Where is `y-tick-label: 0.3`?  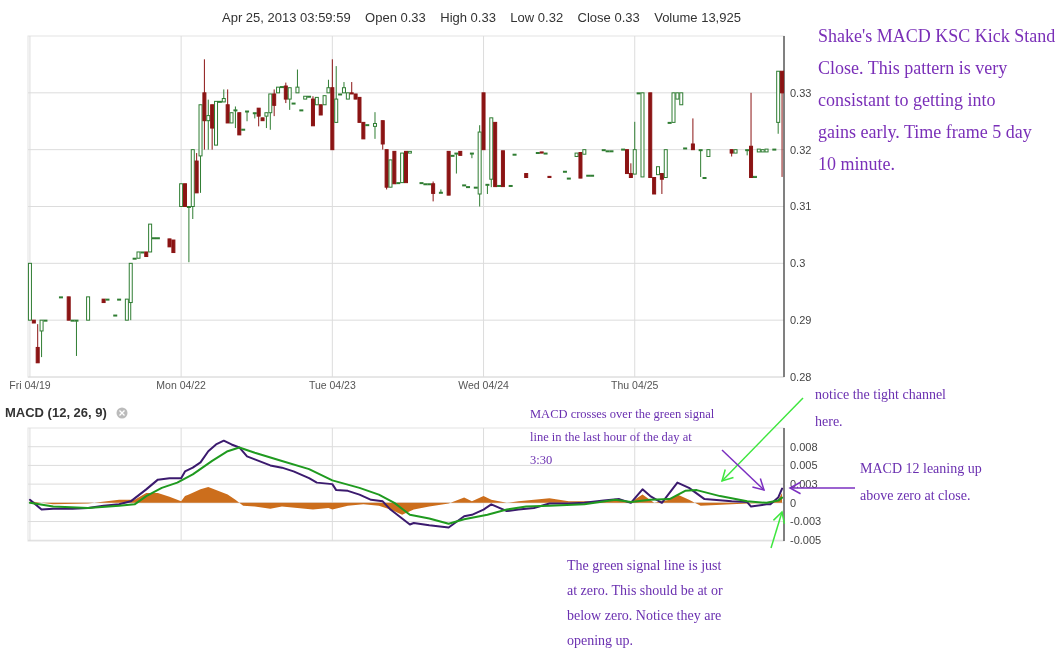 y-tick-label: 0.3 is located at coordinates (798, 263).